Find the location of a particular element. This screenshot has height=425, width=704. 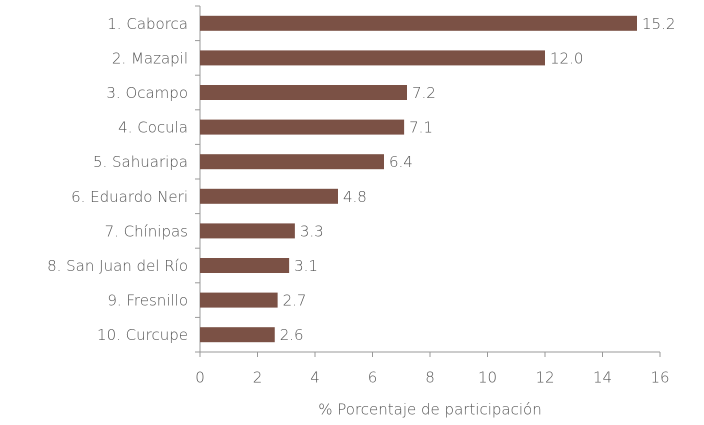

x-axis-label: % Porcentaje de participación is located at coordinates (429, 410).